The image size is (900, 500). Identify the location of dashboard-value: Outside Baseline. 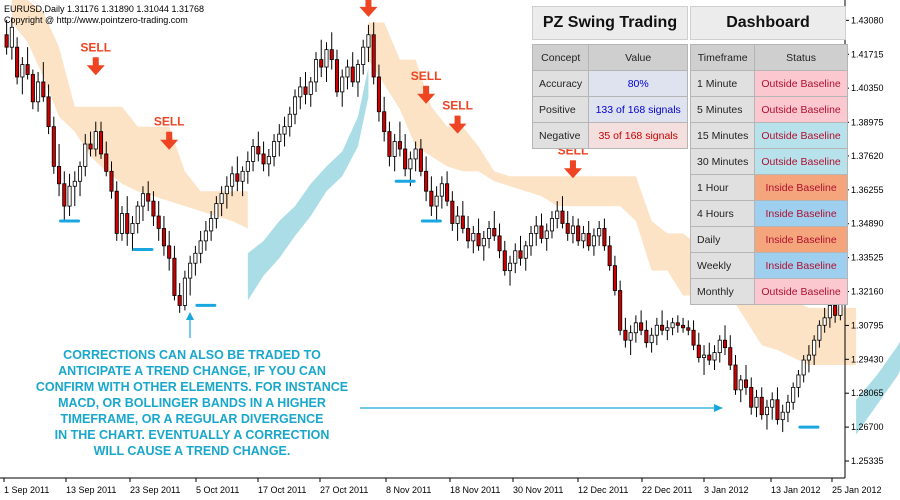
(801, 135).